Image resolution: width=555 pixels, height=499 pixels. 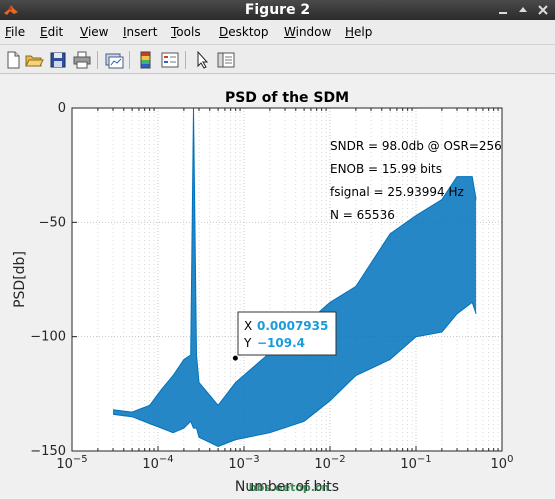 What do you see at coordinates (157, 463) in the screenshot?
I see `x-tick-label: 10⁻⁴` at bounding box center [157, 463].